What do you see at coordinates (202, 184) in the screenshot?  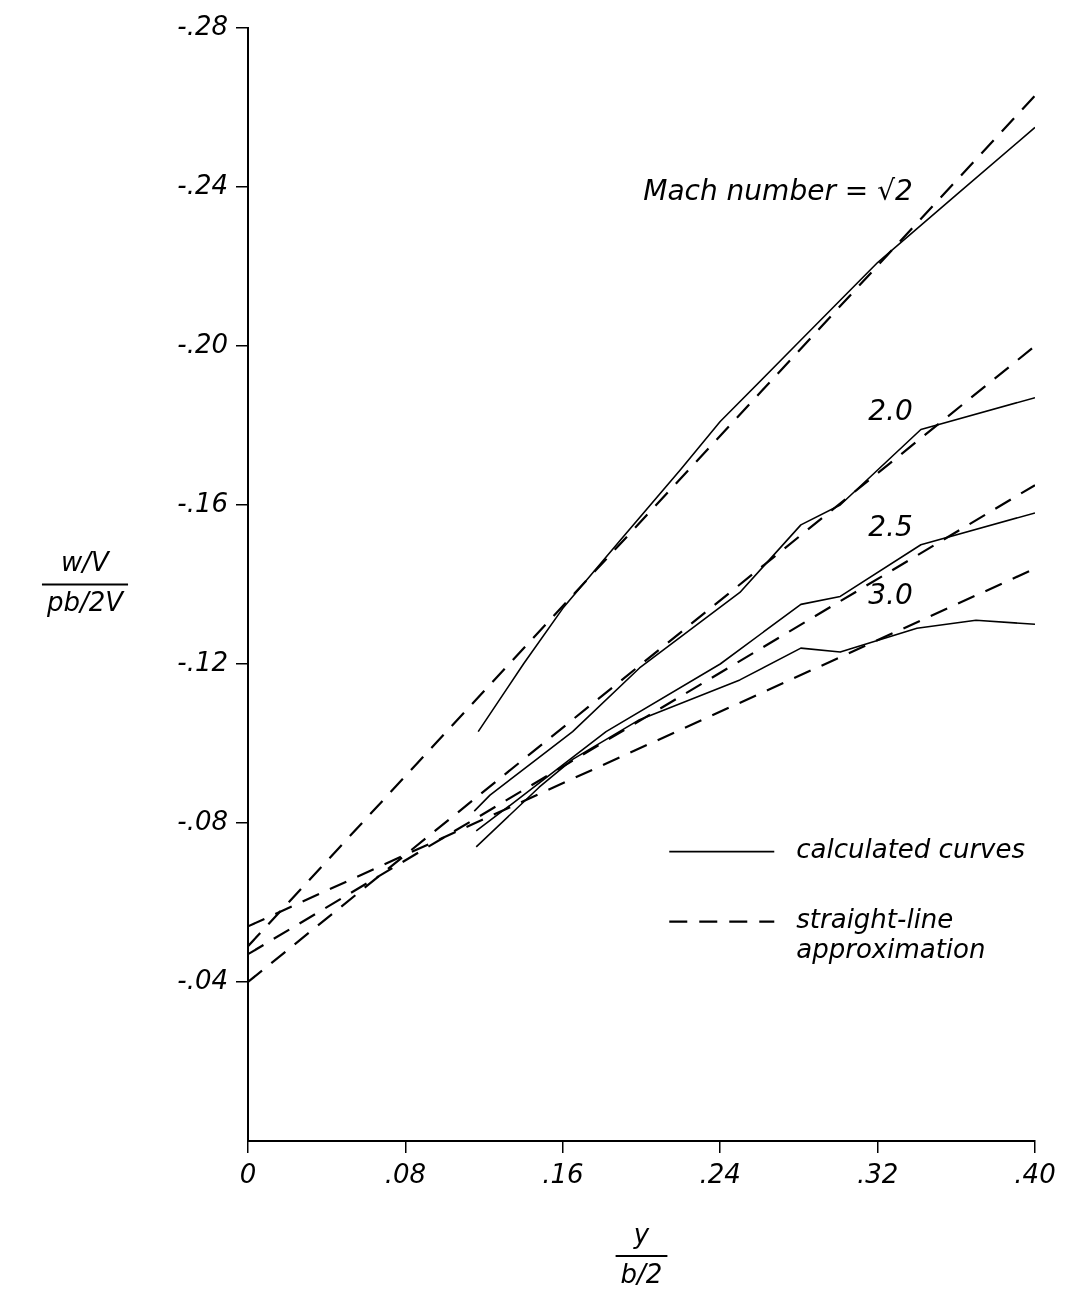 I see `y-tick-label: -.24` at bounding box center [202, 184].